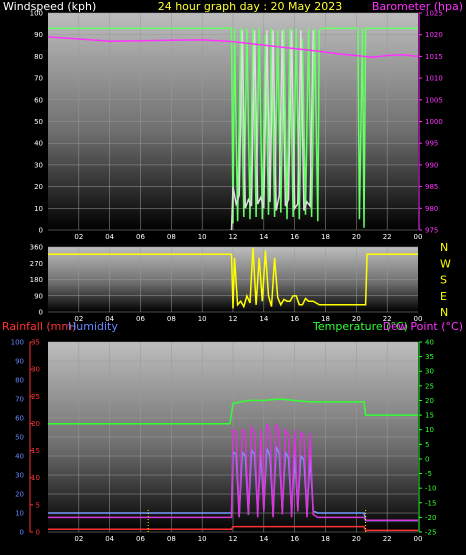 The width and height of the screenshot is (466, 555). I want to click on right-axis-tick-label: 1010, so click(434, 79).